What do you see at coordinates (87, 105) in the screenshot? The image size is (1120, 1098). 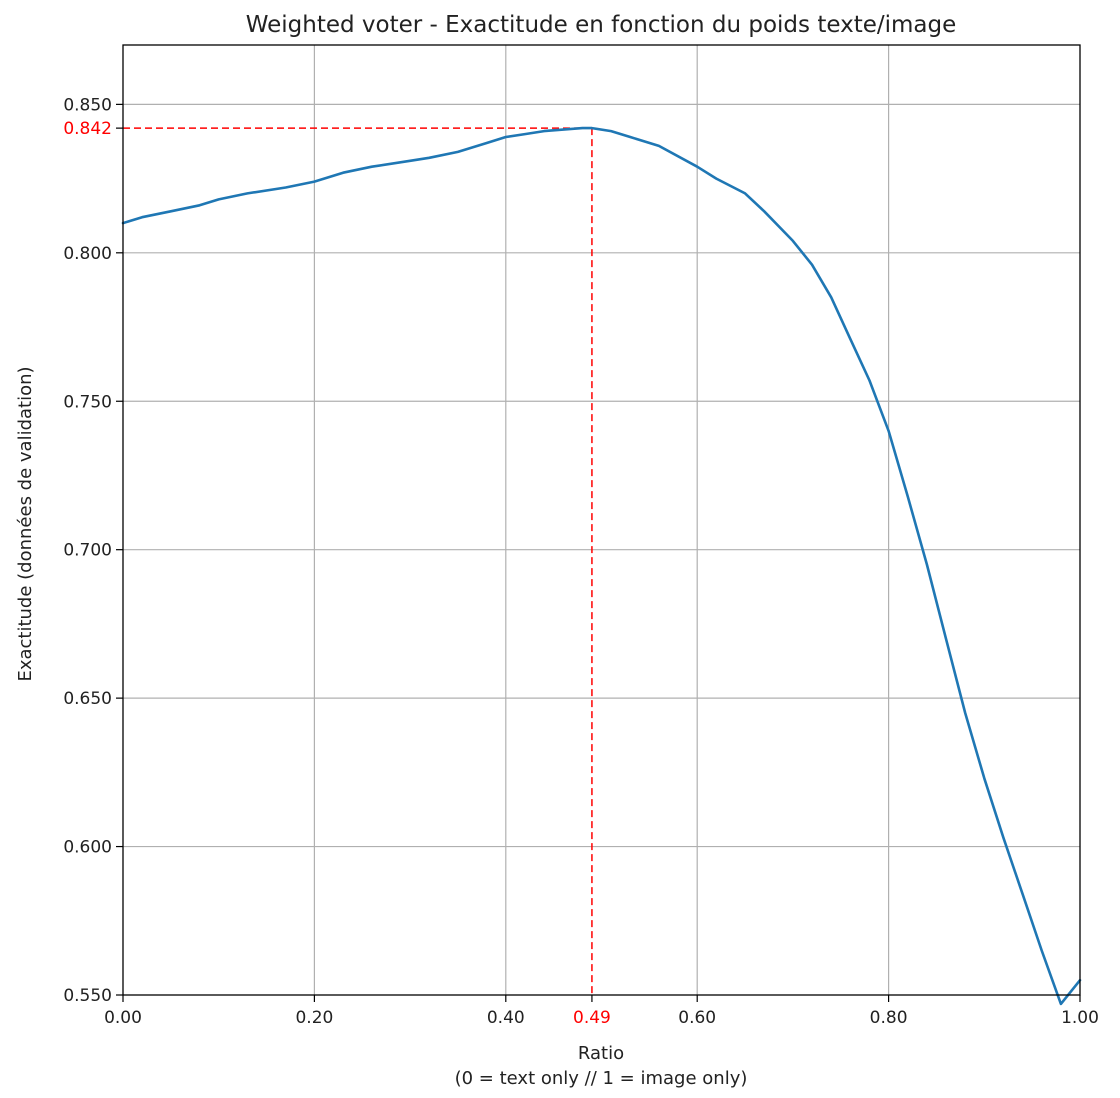 I see `y-tick-label: 0.850` at bounding box center [87, 105].